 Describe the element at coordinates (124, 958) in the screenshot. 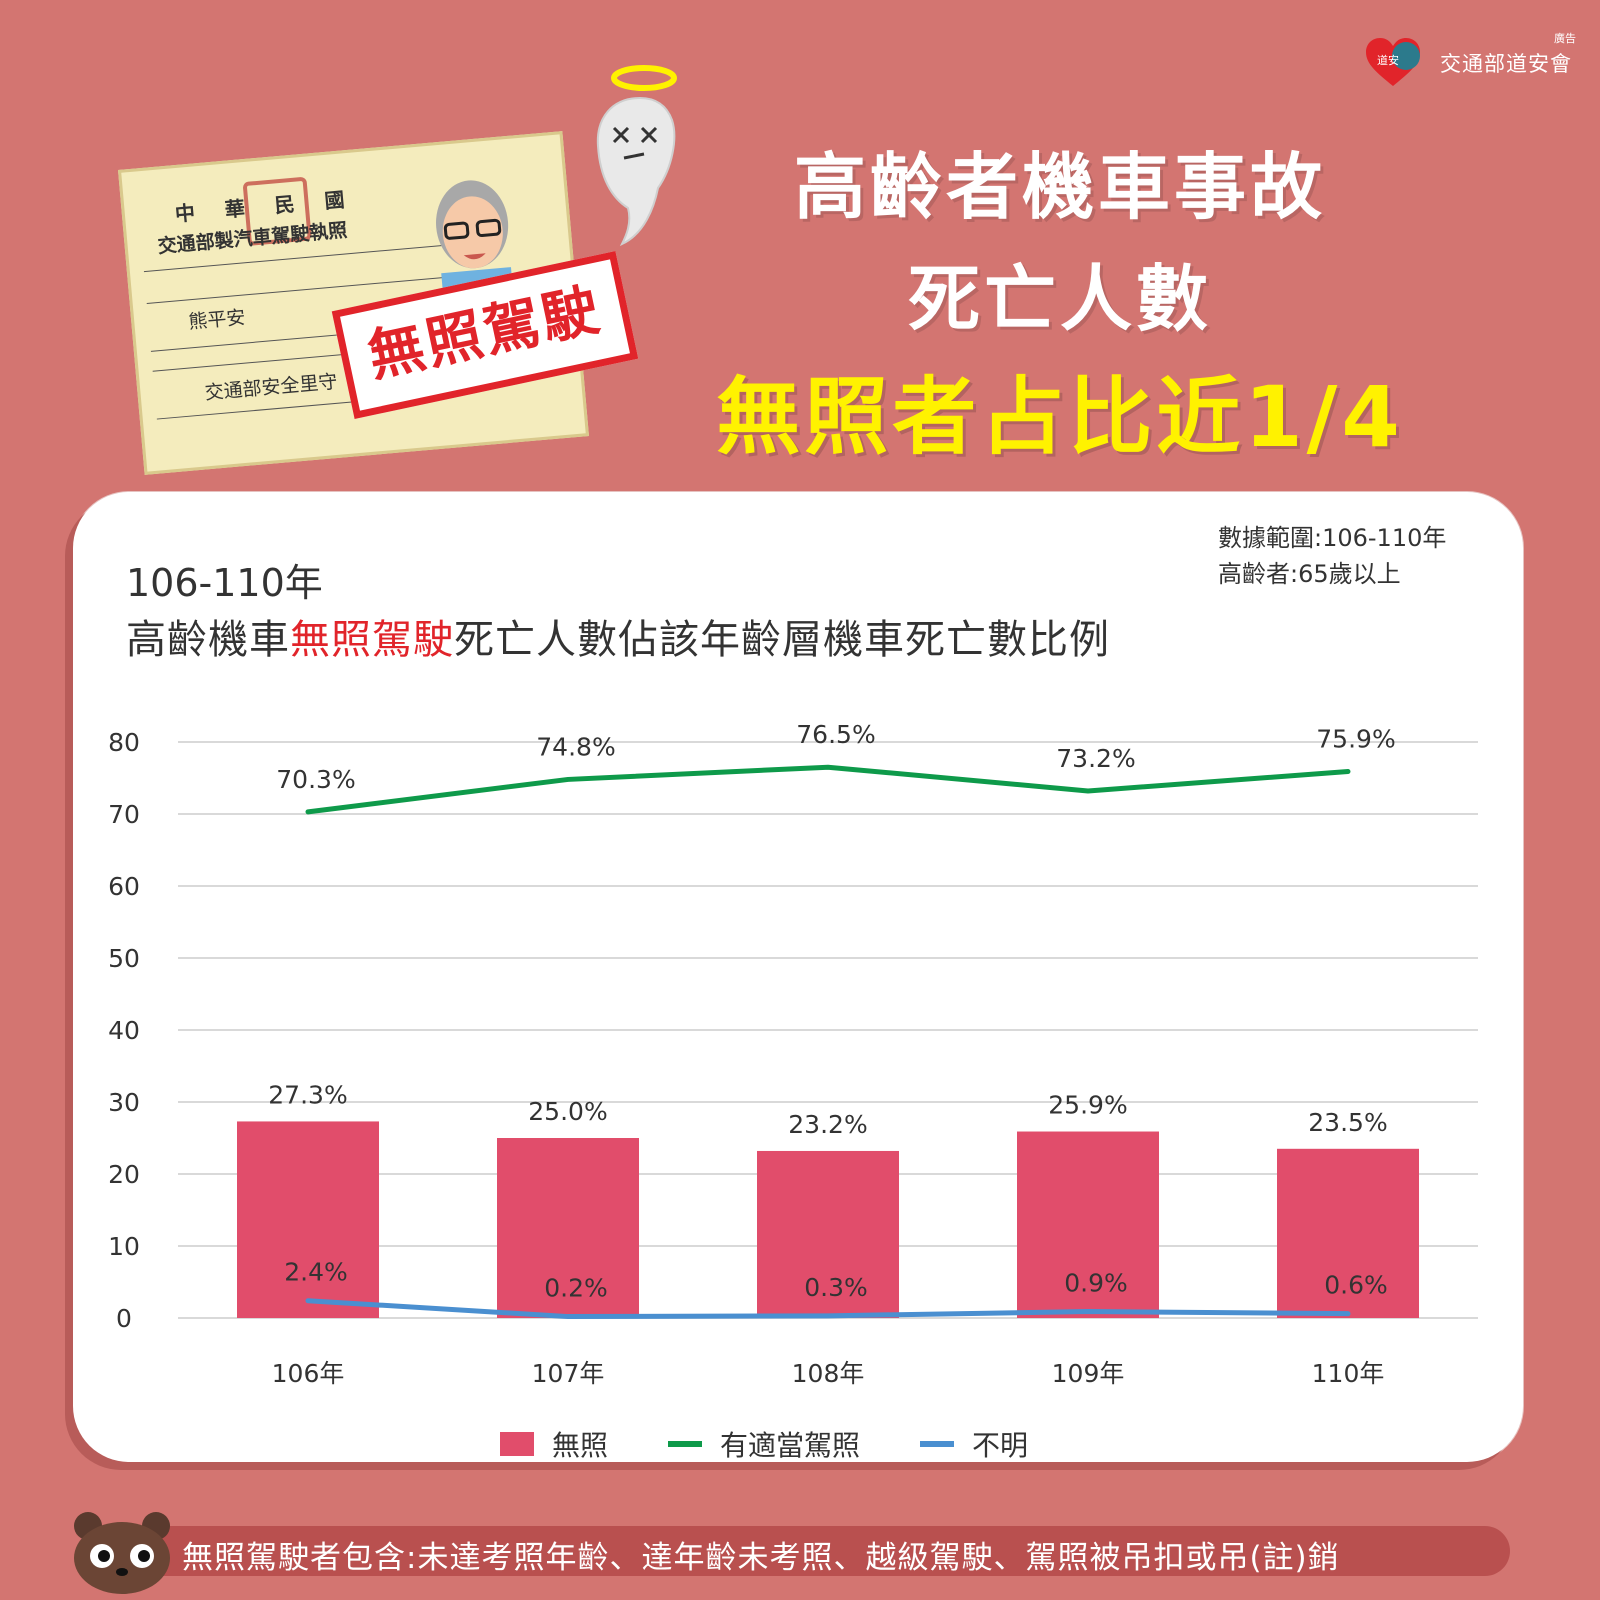

I see `y-tick-label: 50` at that location.